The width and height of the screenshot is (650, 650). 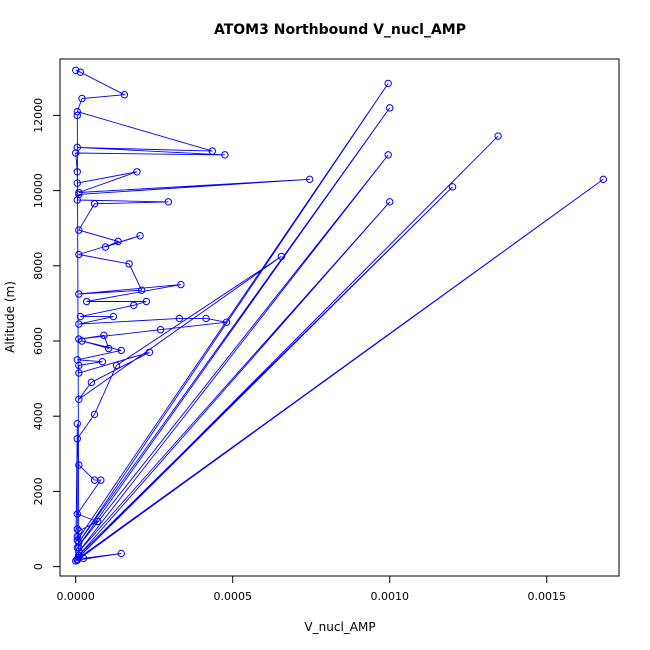 What do you see at coordinates (10, 317) in the screenshot?
I see `y-axis-label: Altitude (m)` at bounding box center [10, 317].